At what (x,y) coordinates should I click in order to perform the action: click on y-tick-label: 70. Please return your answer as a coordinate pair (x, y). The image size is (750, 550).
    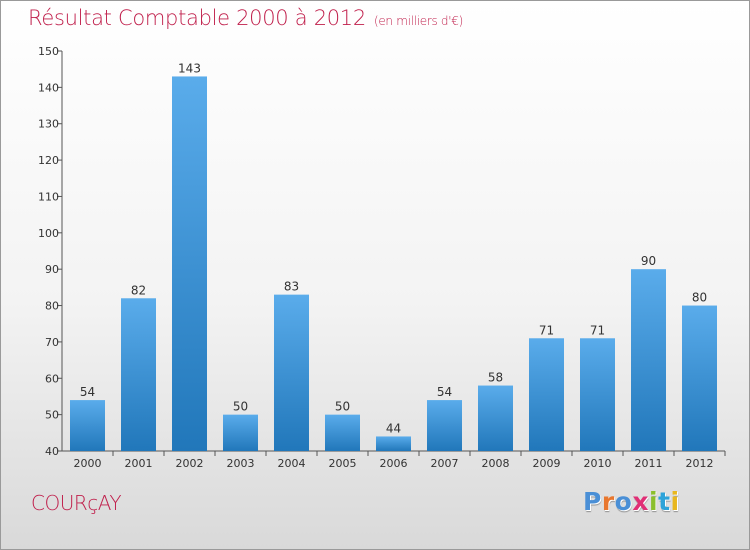
    Looking at the image, I should click on (52, 342).